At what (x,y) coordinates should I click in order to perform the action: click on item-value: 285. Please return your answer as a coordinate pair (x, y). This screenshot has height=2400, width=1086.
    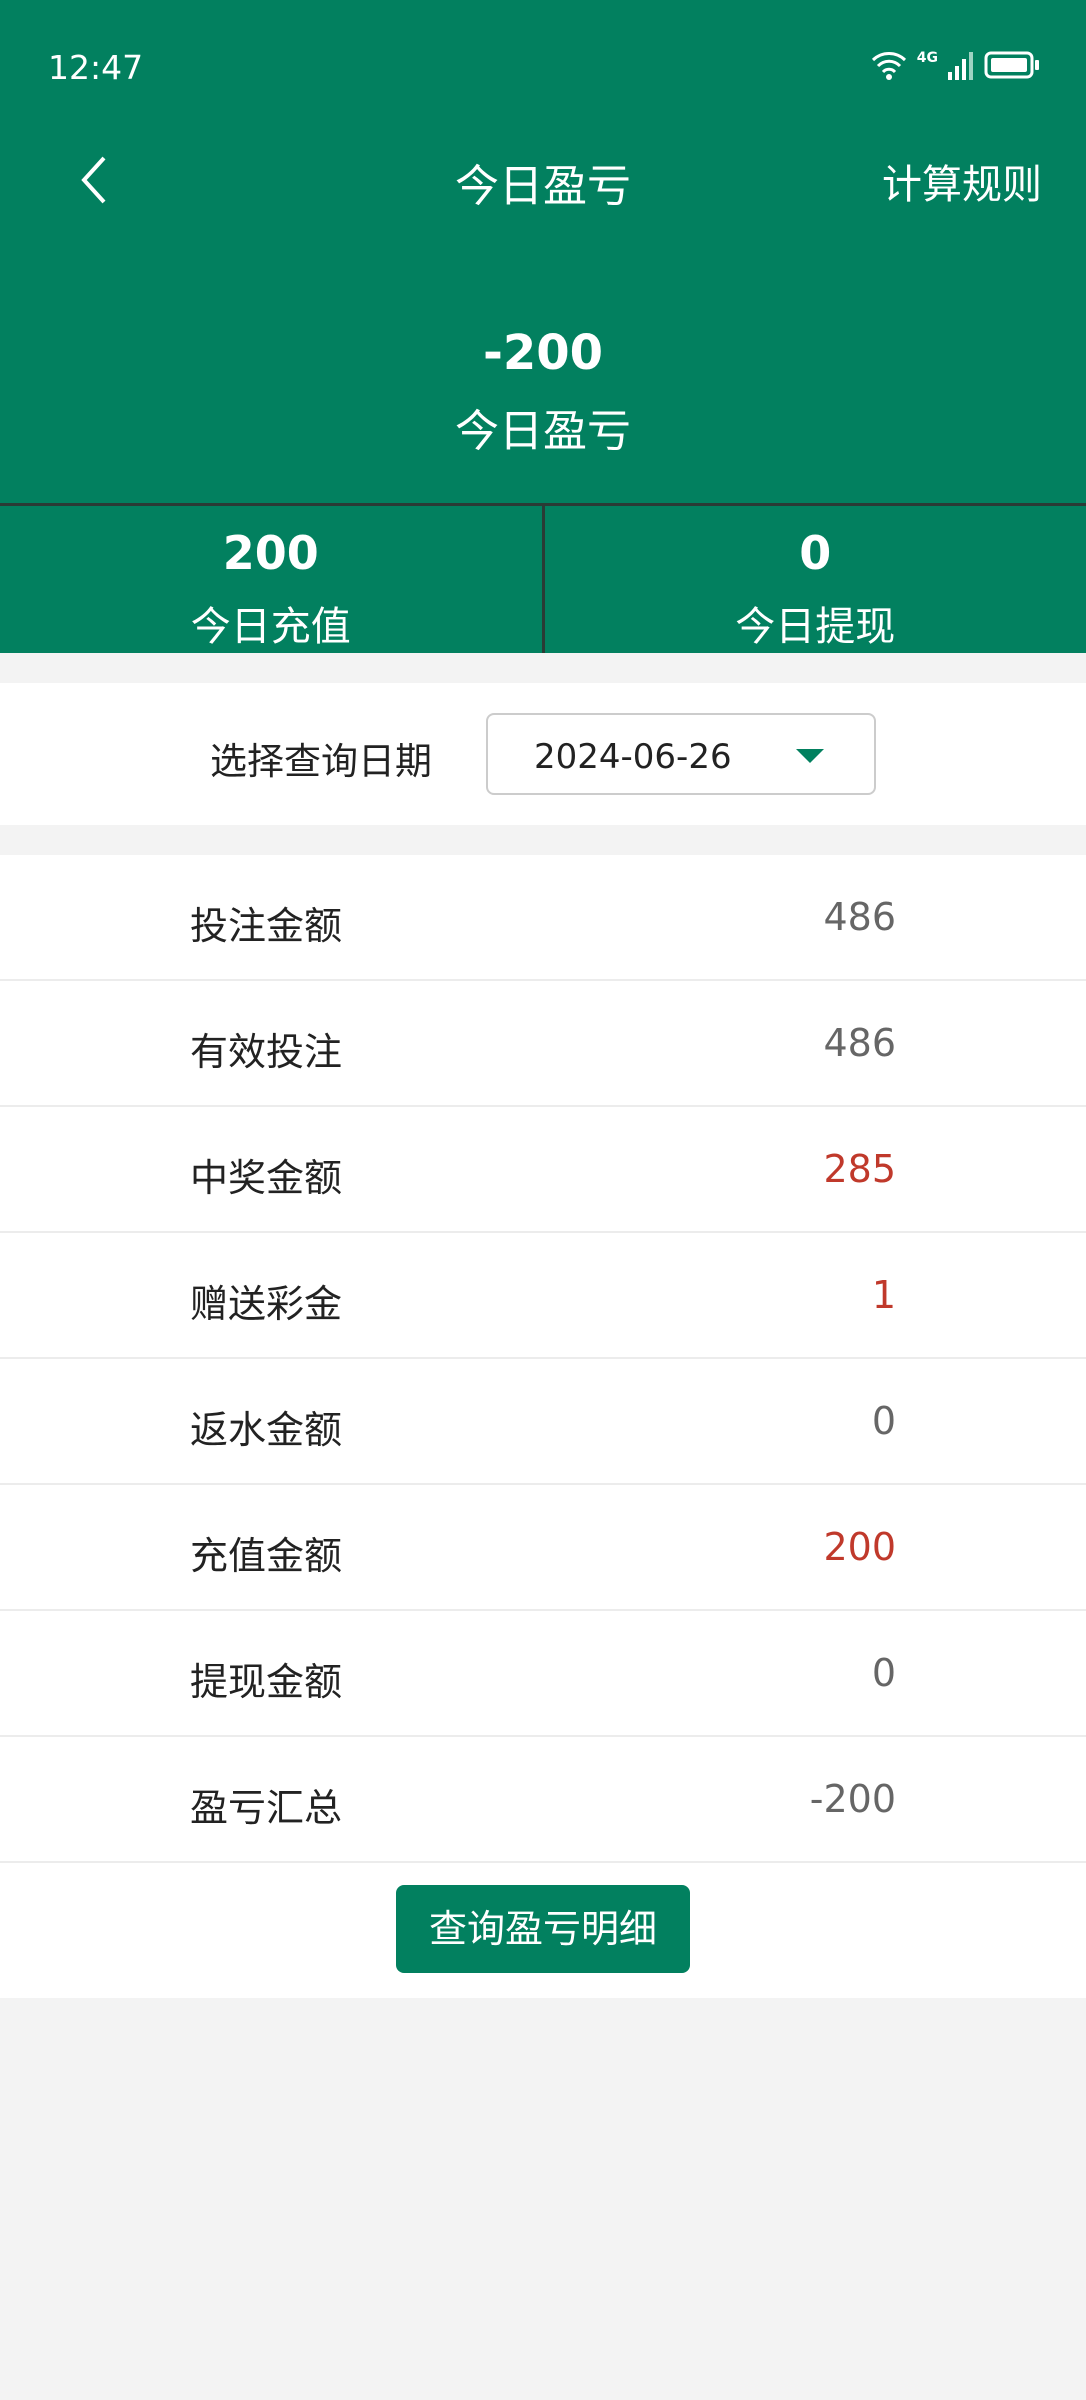
    Looking at the image, I should click on (859, 1169).